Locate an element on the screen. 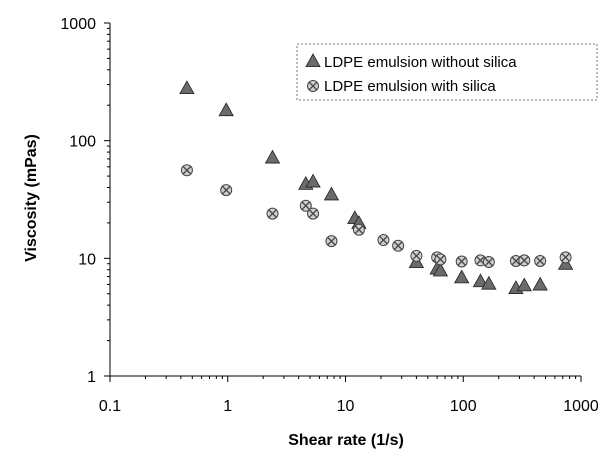 The image size is (614, 449). legend-label-with-silica: LDPE emulsion with silica is located at coordinates (410, 86).